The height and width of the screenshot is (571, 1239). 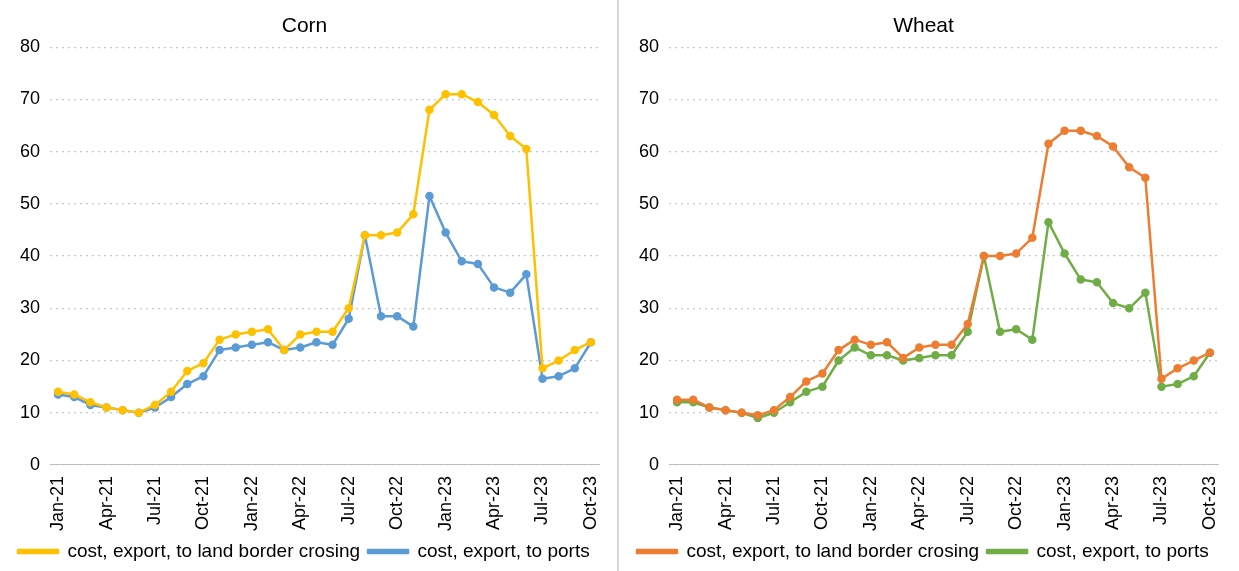 I want to click on chart-title: Wheat, so click(x=924, y=25).